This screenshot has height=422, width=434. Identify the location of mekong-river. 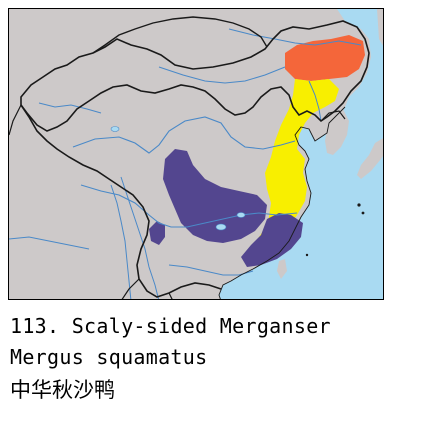
(140, 237).